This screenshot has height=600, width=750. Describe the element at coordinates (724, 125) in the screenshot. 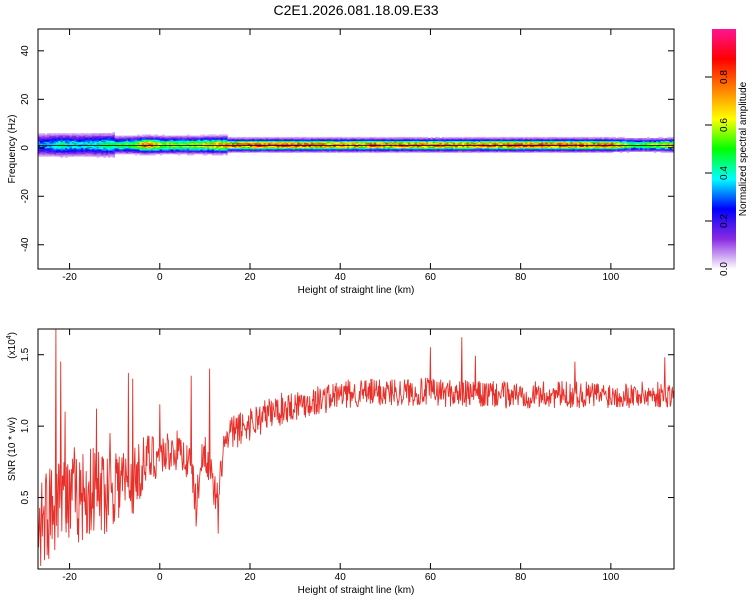

I see `colorbar-tick-label: 0.6` at that location.